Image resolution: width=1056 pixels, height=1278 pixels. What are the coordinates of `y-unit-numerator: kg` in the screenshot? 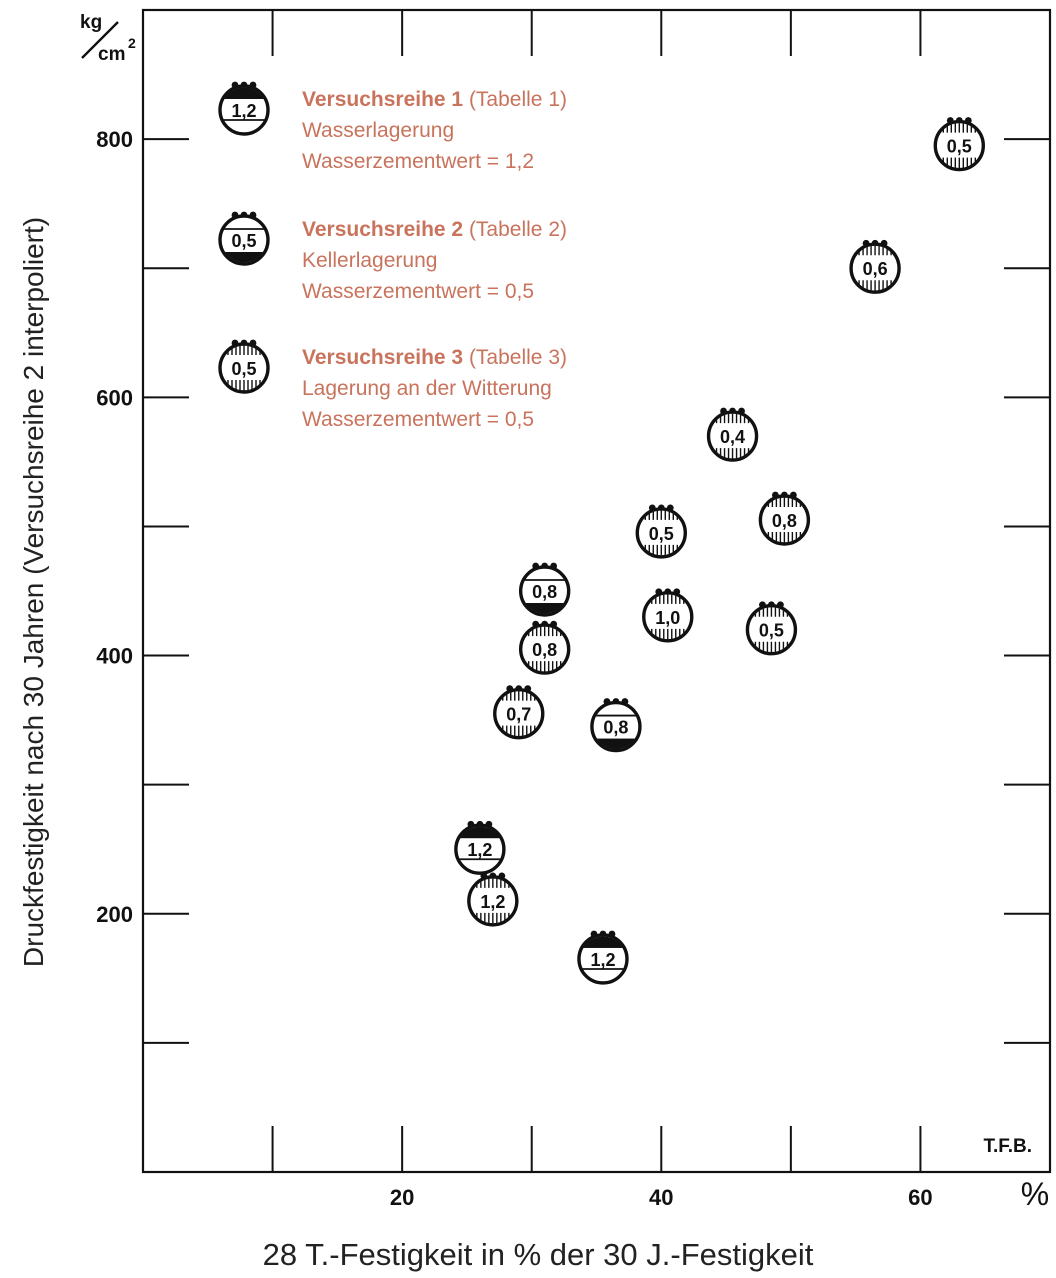 It's located at (91, 22).